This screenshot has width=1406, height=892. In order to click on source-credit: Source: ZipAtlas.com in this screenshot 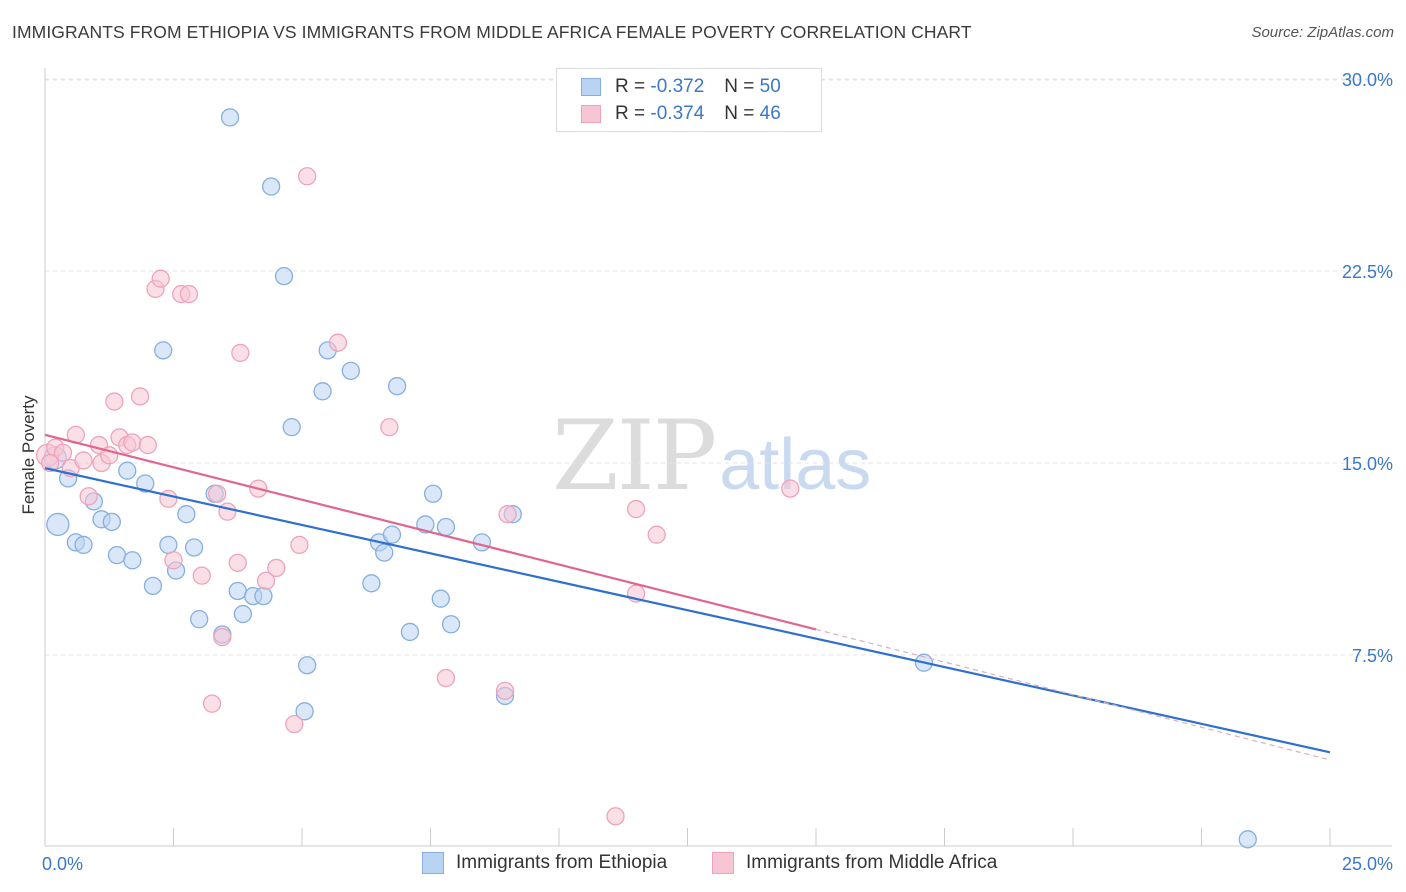, I will do `click(1322, 32)`.